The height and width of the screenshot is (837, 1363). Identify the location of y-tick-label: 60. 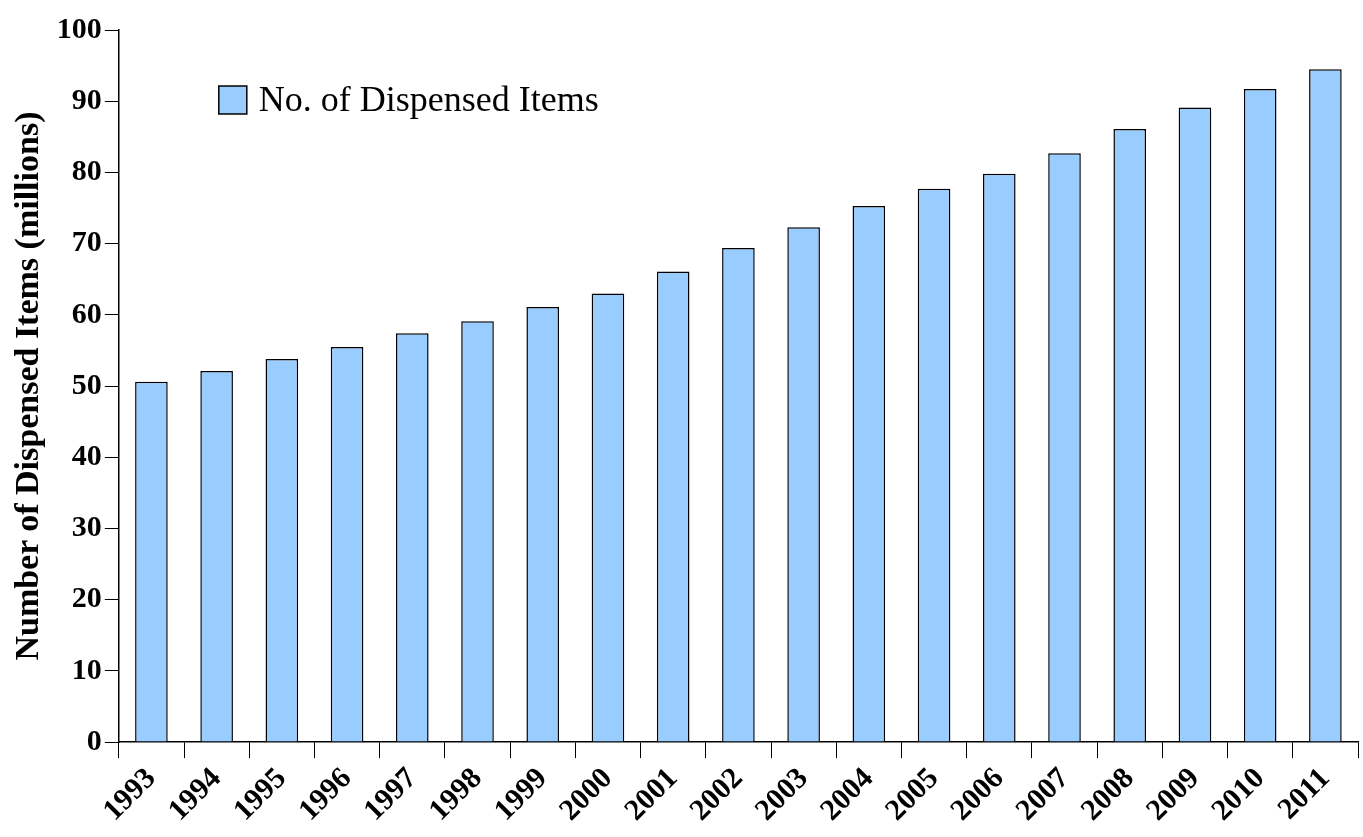
(86, 312).